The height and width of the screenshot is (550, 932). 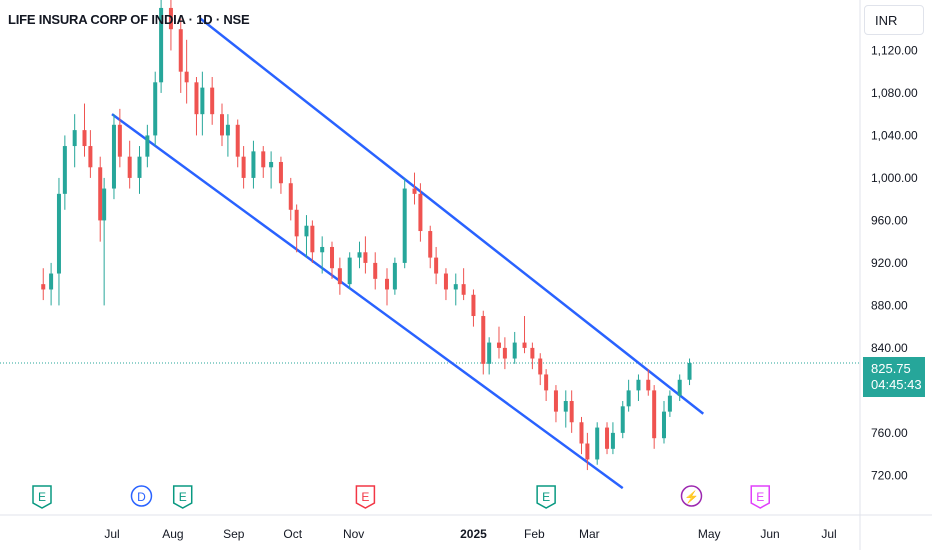 What do you see at coordinates (894, 50) in the screenshot?
I see `y-tick-label: 1,120.00` at bounding box center [894, 50].